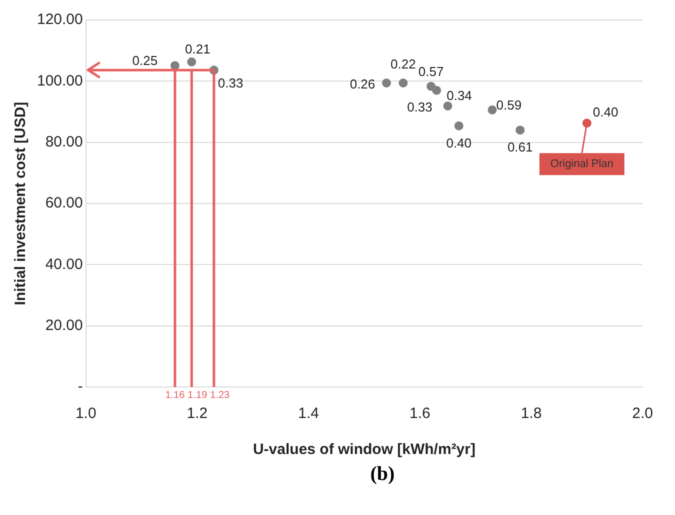  What do you see at coordinates (308, 413) in the screenshot?
I see `x-tick-label: 1.4` at bounding box center [308, 413].